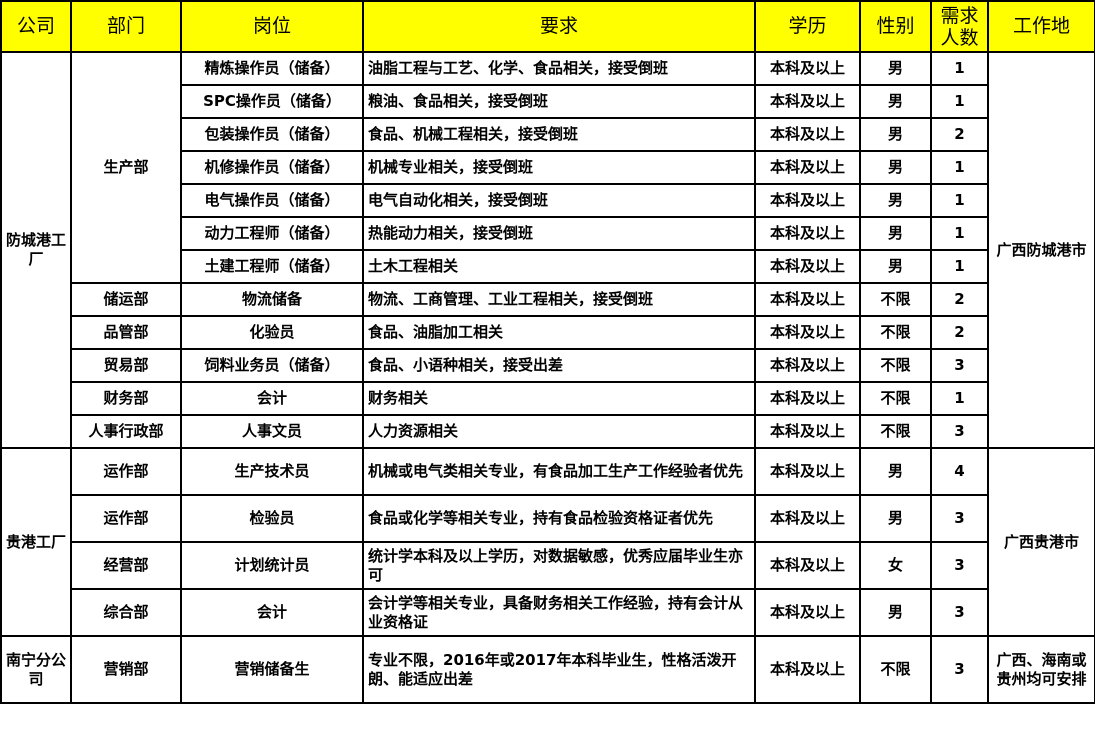 This screenshot has height=737, width=1095. I want to click on position-cell: SPC操作员（储备）, so click(272, 101).